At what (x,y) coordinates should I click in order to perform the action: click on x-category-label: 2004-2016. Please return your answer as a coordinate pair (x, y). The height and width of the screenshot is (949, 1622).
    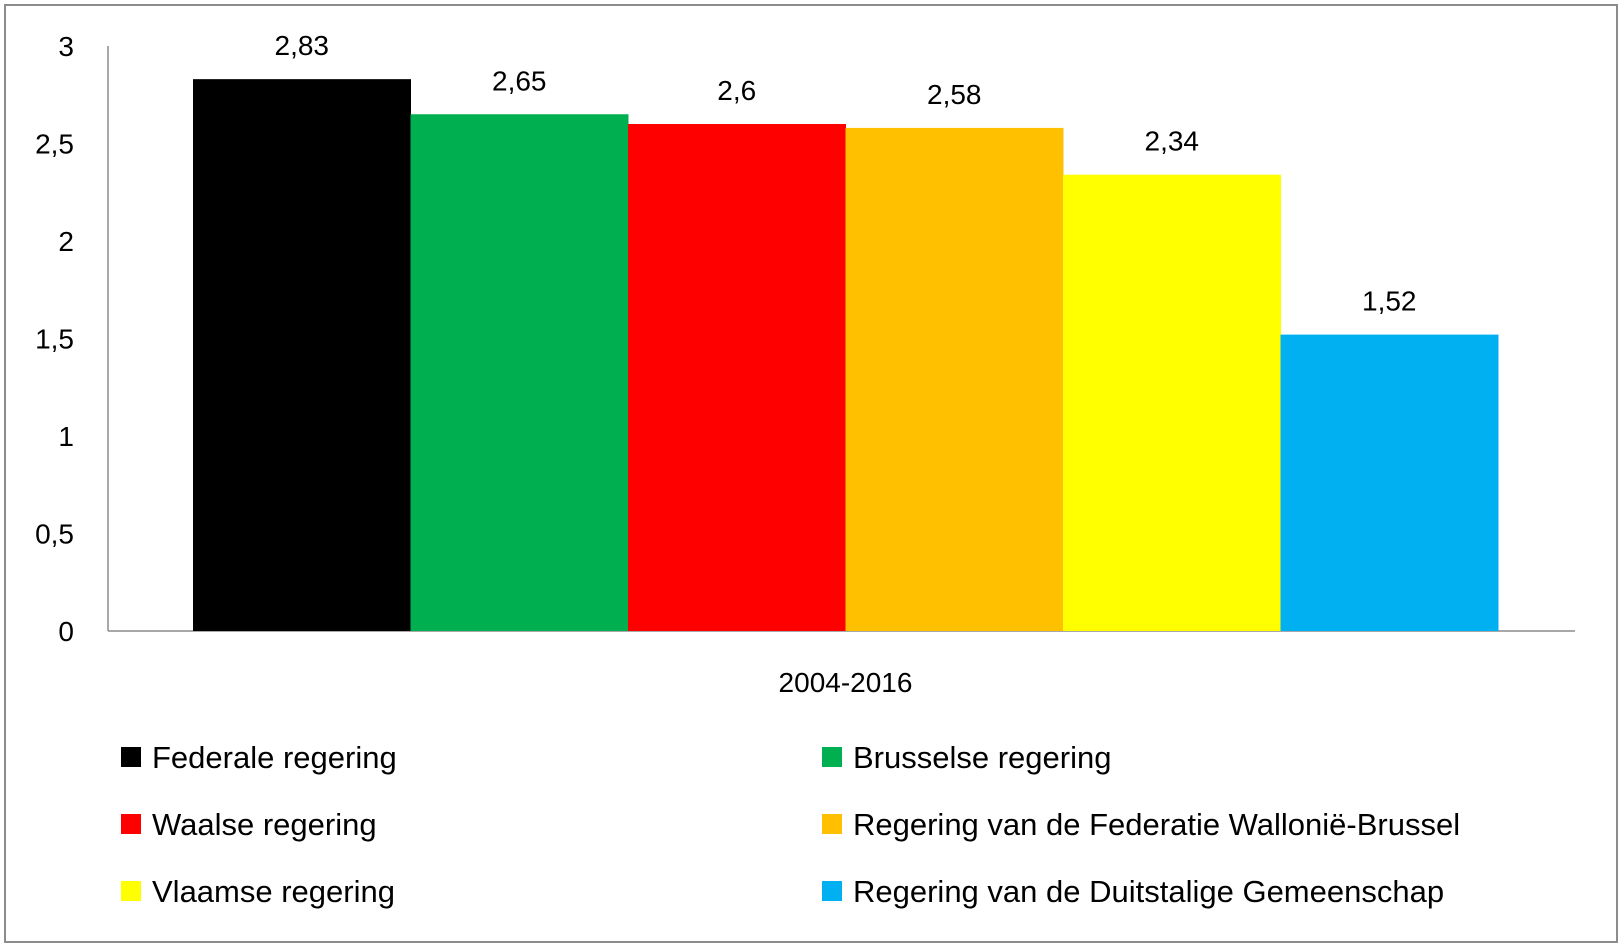
    Looking at the image, I should click on (846, 682).